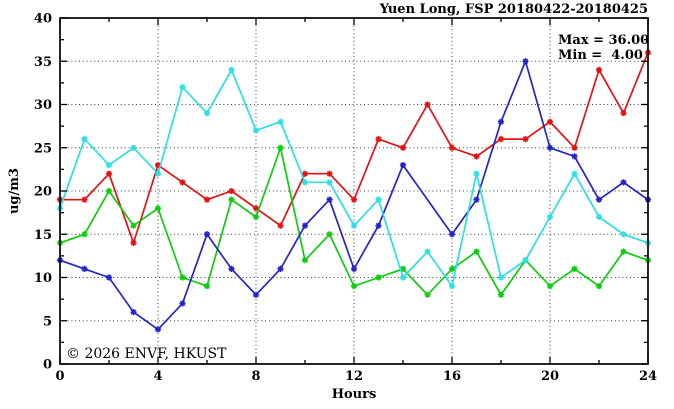 The width and height of the screenshot is (674, 409). I want to click on y-tick-label: 40, so click(43, 19).